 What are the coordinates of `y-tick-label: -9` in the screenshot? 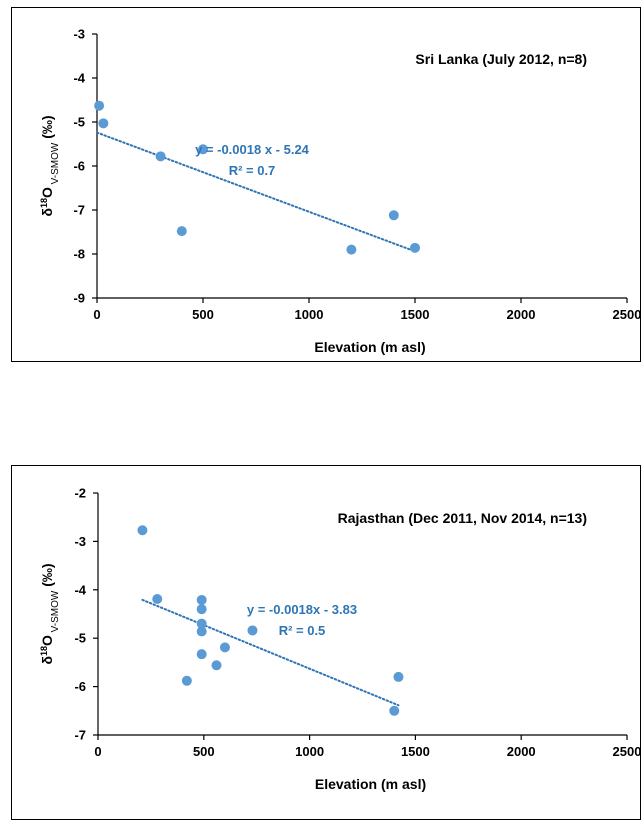 It's located at (79, 298).